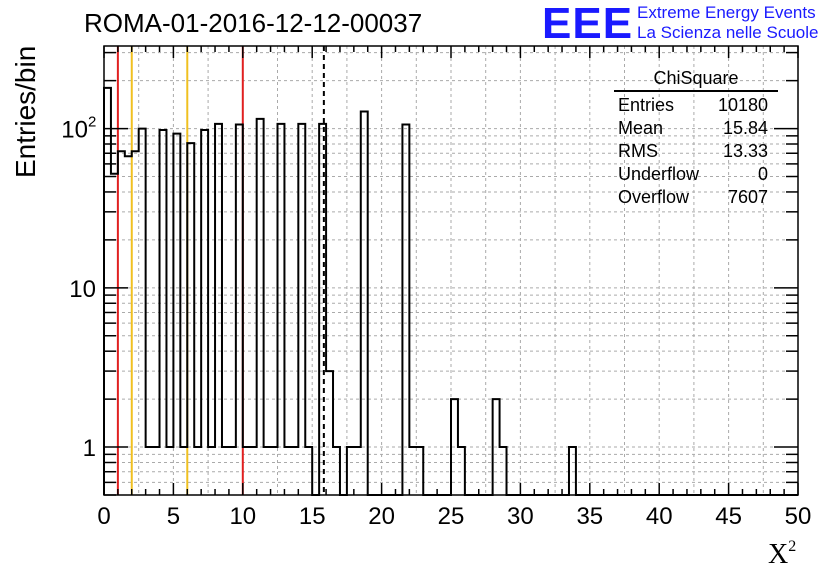  I want to click on chart-title: ROMA-01-2016-12-12-00037, so click(253, 23).